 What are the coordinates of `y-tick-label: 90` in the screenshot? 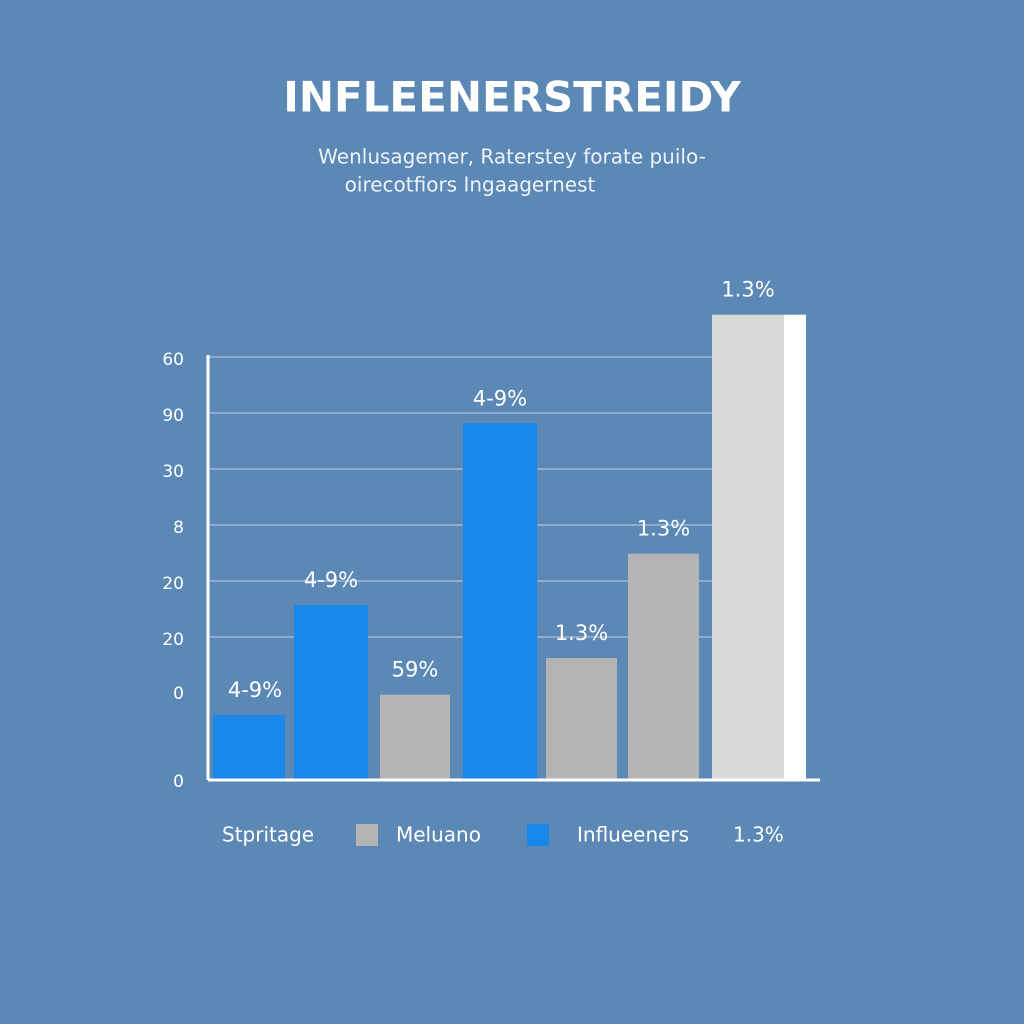 It's located at (173, 416).